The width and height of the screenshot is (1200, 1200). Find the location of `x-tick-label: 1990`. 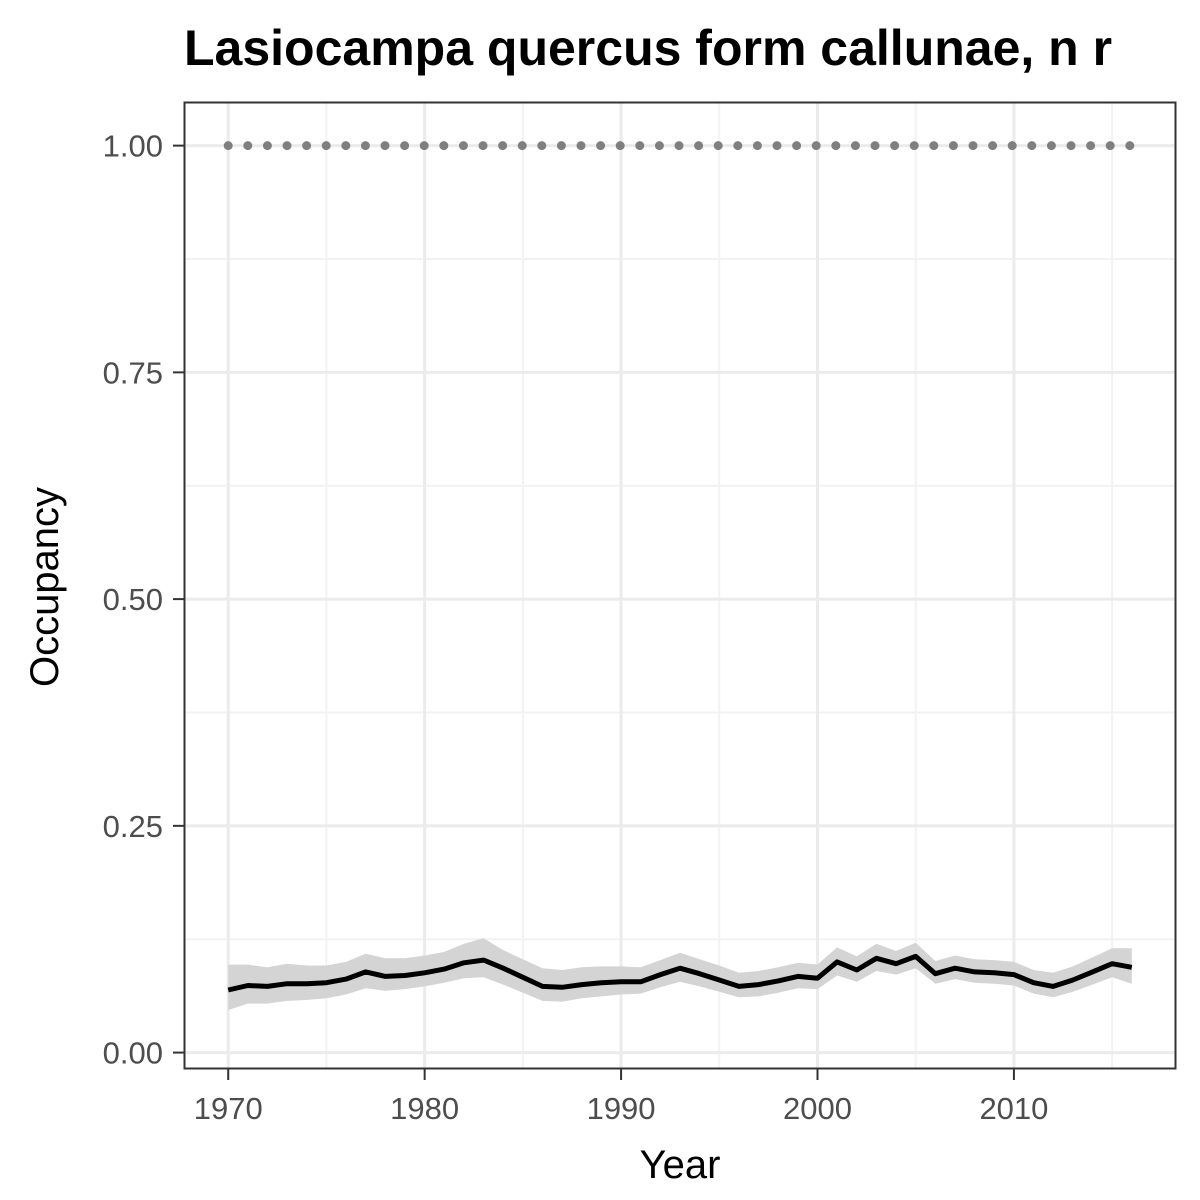

x-tick-label: 1990 is located at coordinates (621, 1108).